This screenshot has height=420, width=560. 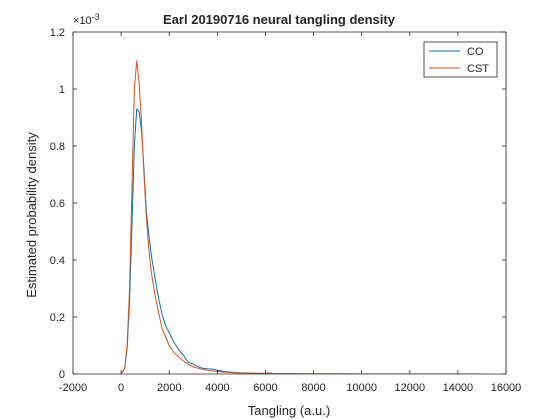 I want to click on y-tick-label: 1, so click(x=62, y=90).